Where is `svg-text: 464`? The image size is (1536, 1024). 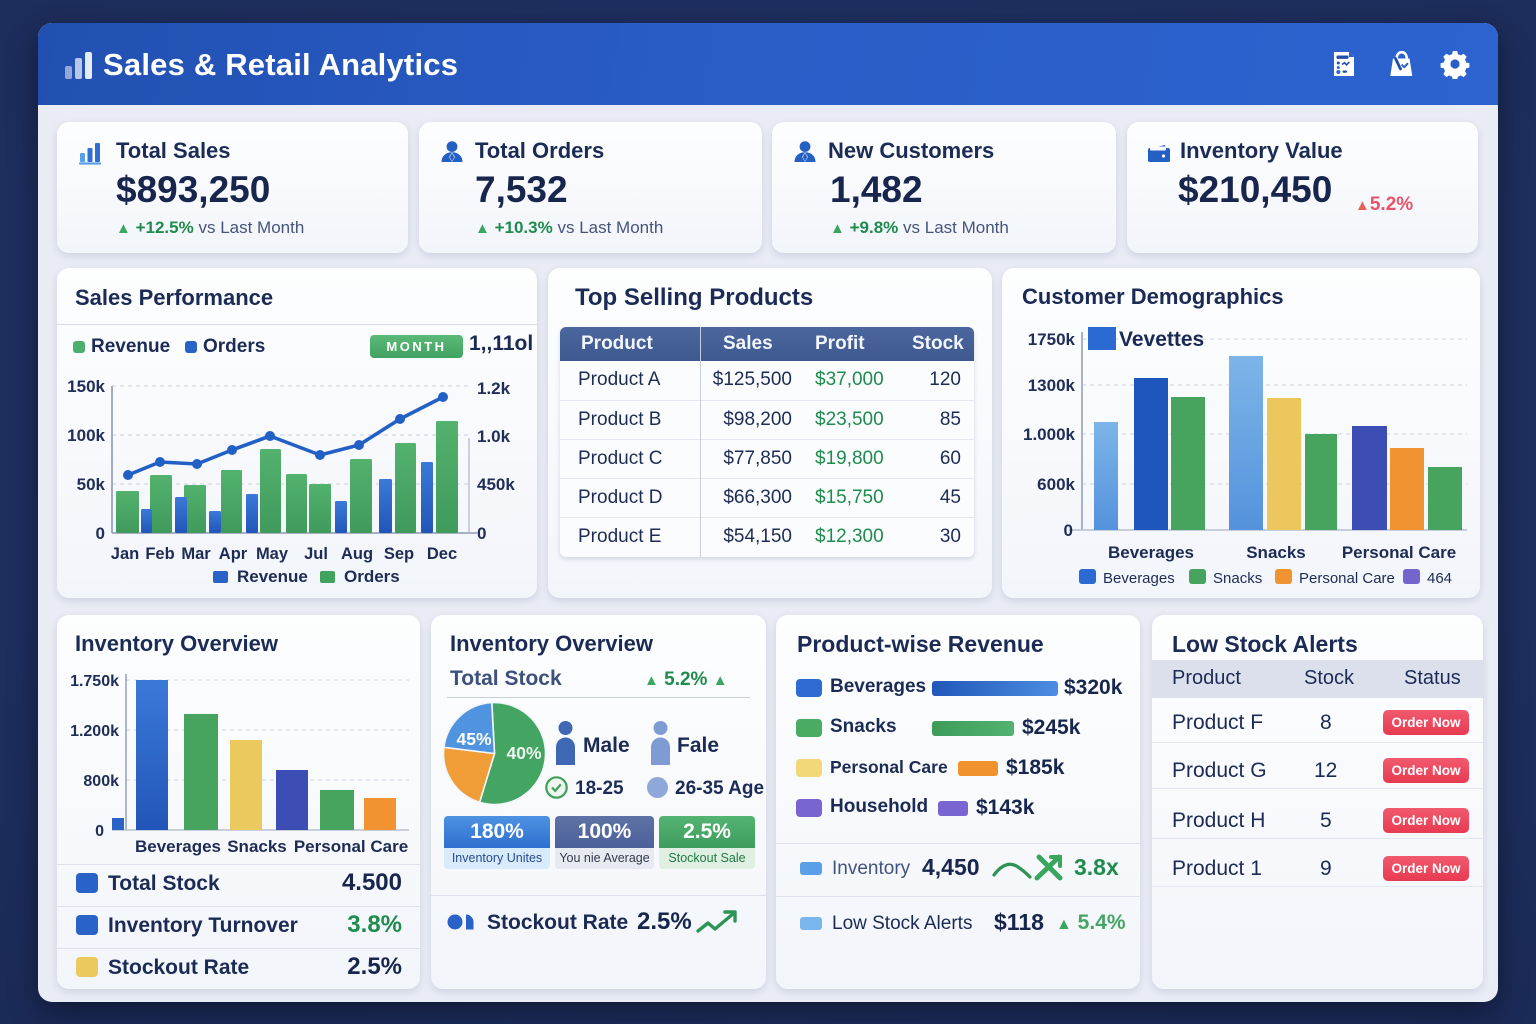 svg-text: 464 is located at coordinates (1439, 578).